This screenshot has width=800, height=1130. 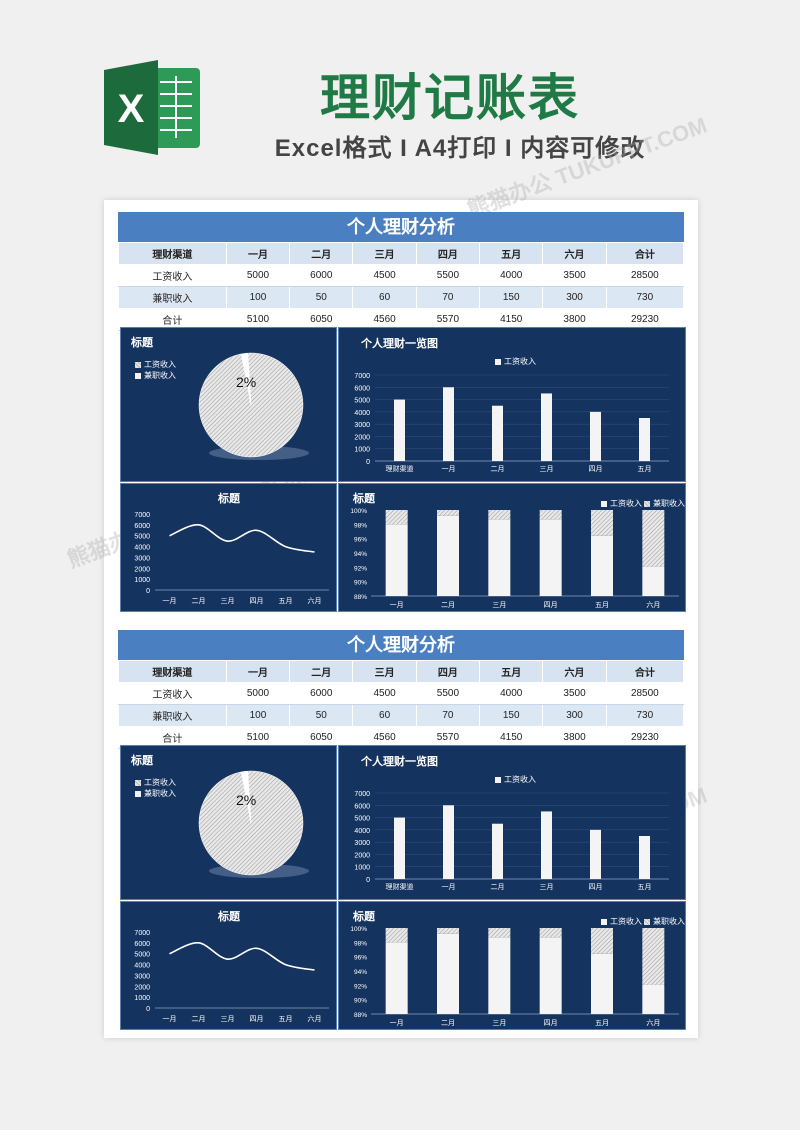 I want to click on table-cell: 70, so click(x=448, y=297).